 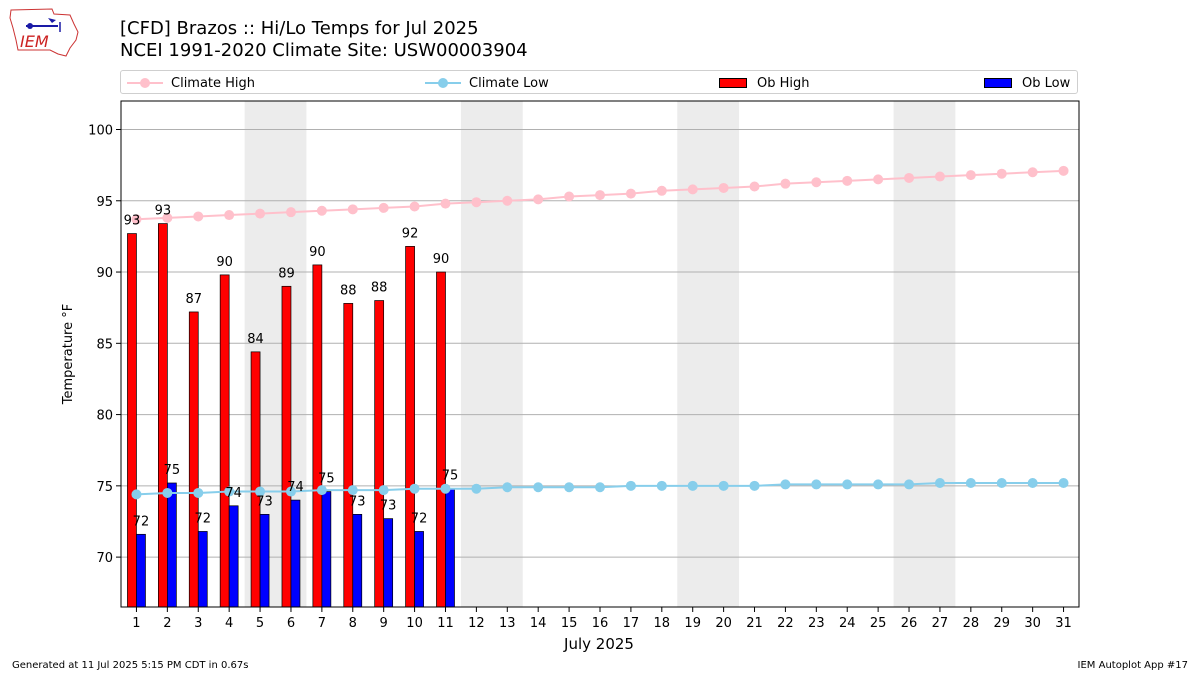 What do you see at coordinates (384, 623) in the screenshot?
I see `x-tick-label: 9` at bounding box center [384, 623].